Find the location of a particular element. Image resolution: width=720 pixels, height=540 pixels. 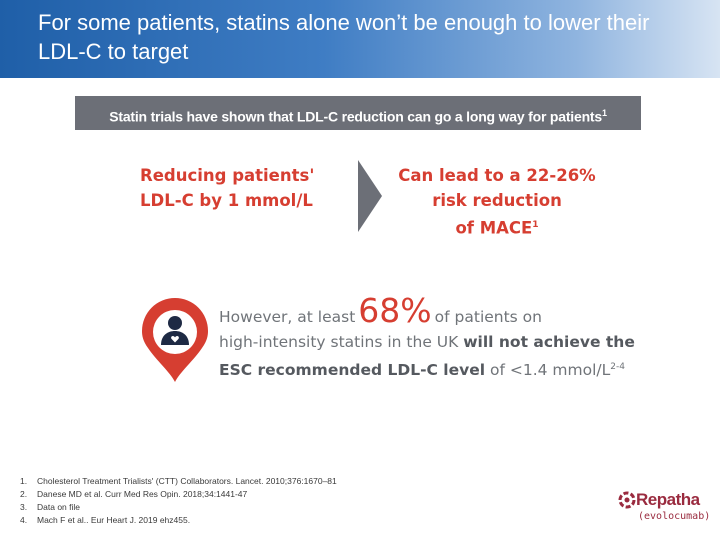

risk-claim-line-2: risk reduction is located at coordinates (497, 200).